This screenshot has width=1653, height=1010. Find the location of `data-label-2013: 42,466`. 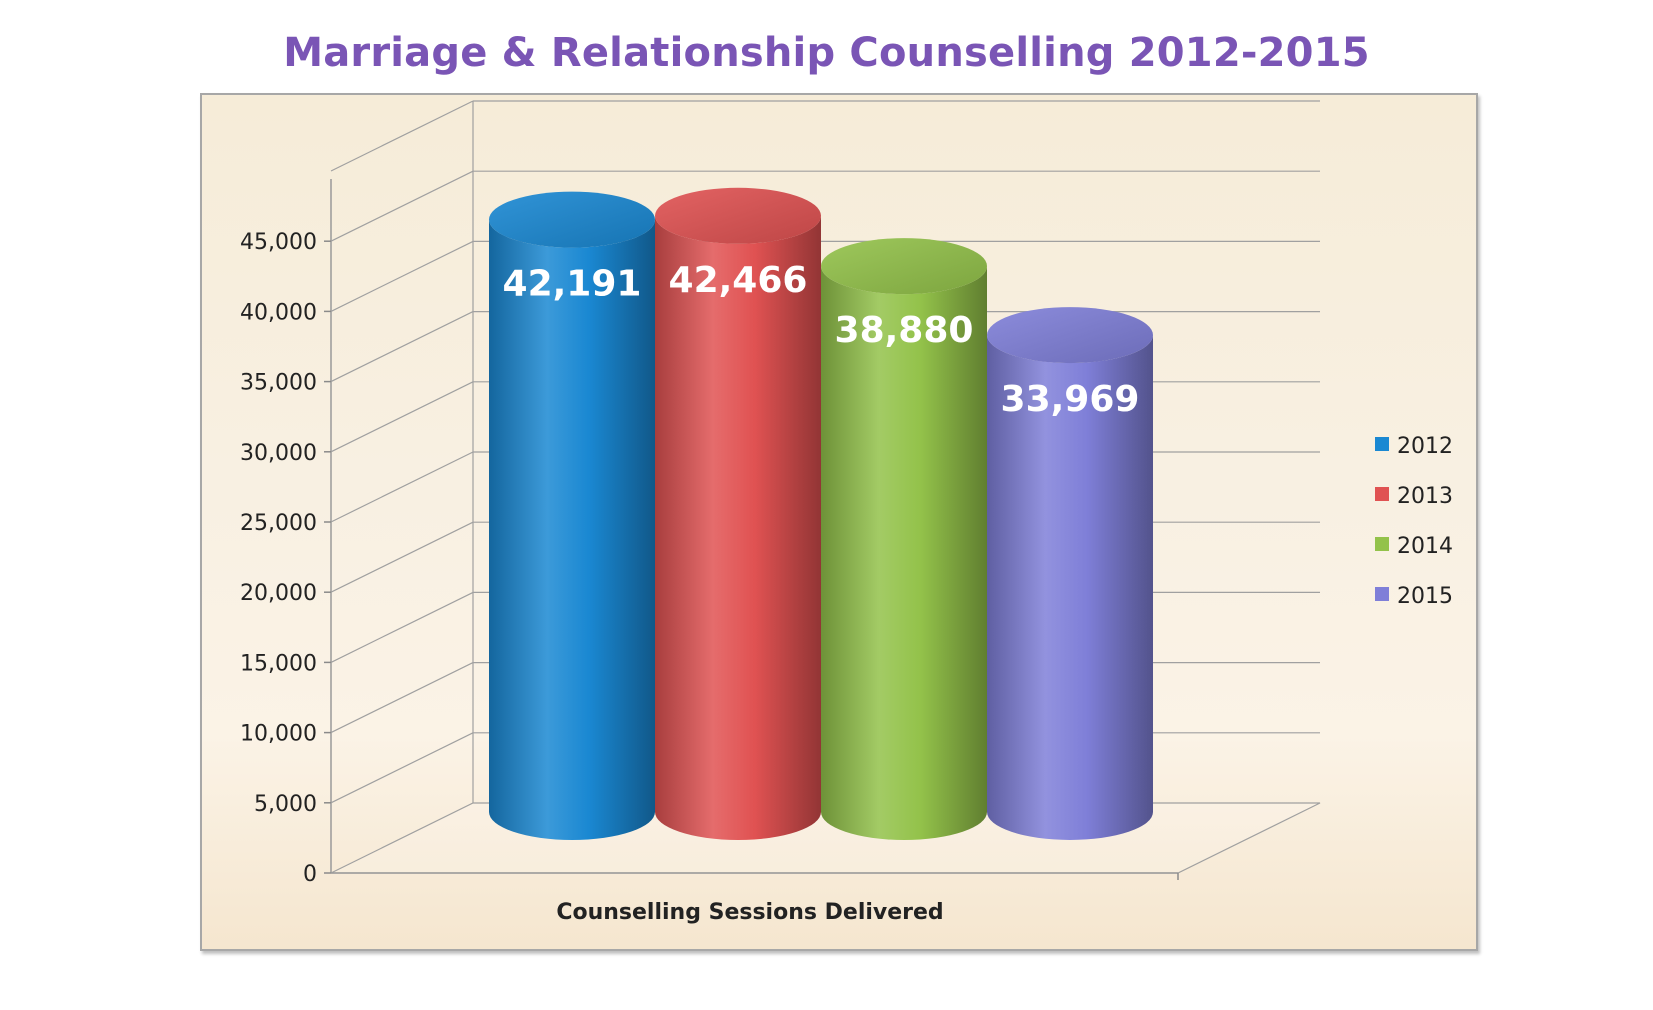

data-label-2013: 42,466 is located at coordinates (738, 280).